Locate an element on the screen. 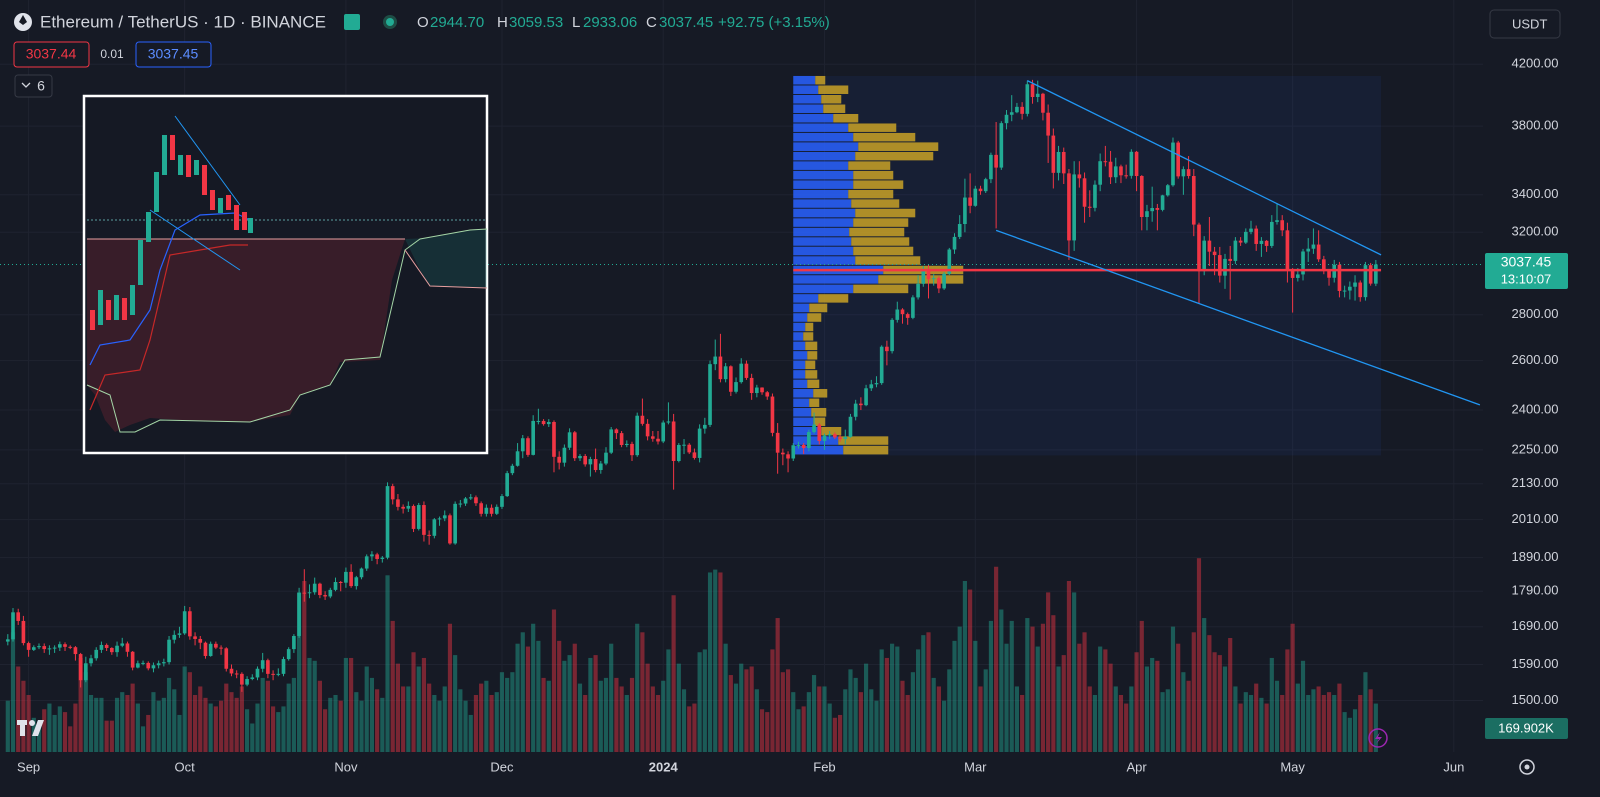  y-tick-label: 3400.00 is located at coordinates (1535, 193).